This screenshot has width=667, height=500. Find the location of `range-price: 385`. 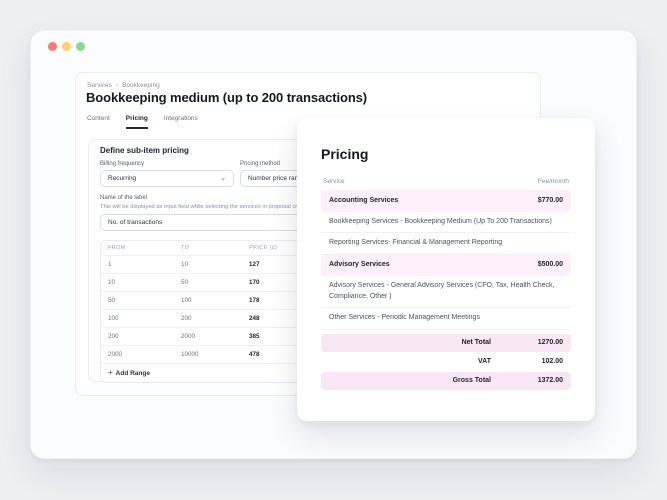

range-price: 385 is located at coordinates (254, 336).